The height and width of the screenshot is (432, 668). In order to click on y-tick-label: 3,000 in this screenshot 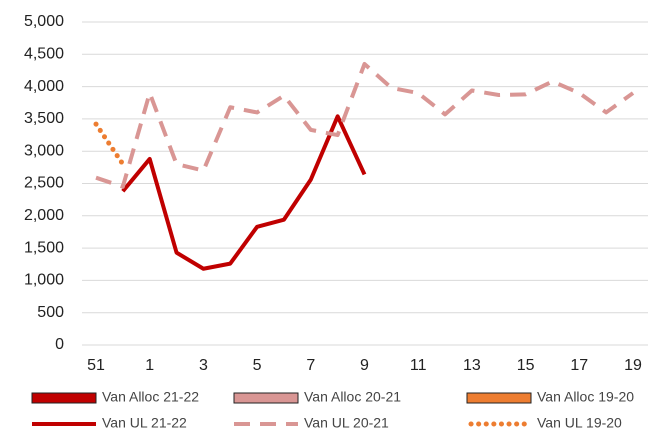, I will do `click(44, 150)`.